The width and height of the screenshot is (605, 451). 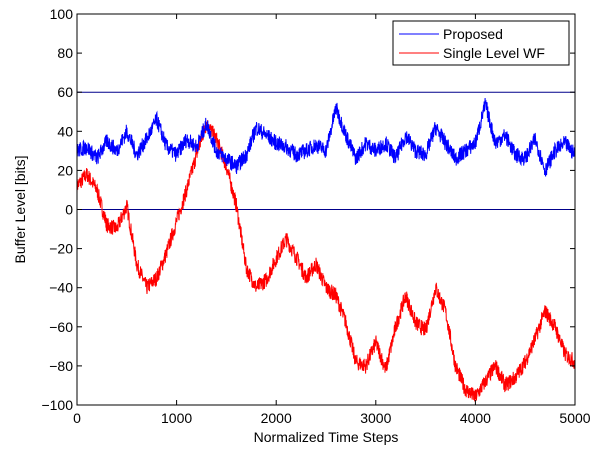 What do you see at coordinates (61, 249) in the screenshot?
I see `y-tick-label: −20` at bounding box center [61, 249].